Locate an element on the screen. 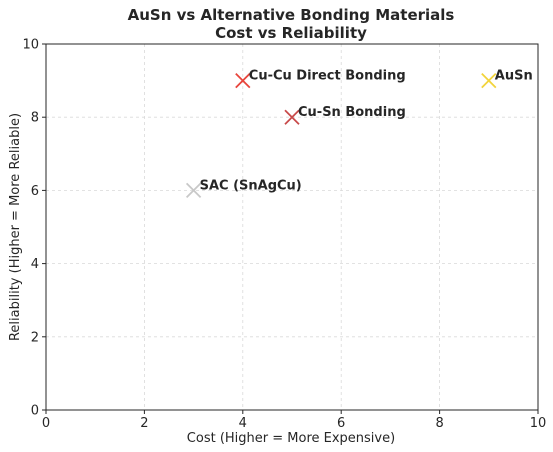 This screenshot has width=553, height=452. x-tick-label: 10 is located at coordinates (538, 423).